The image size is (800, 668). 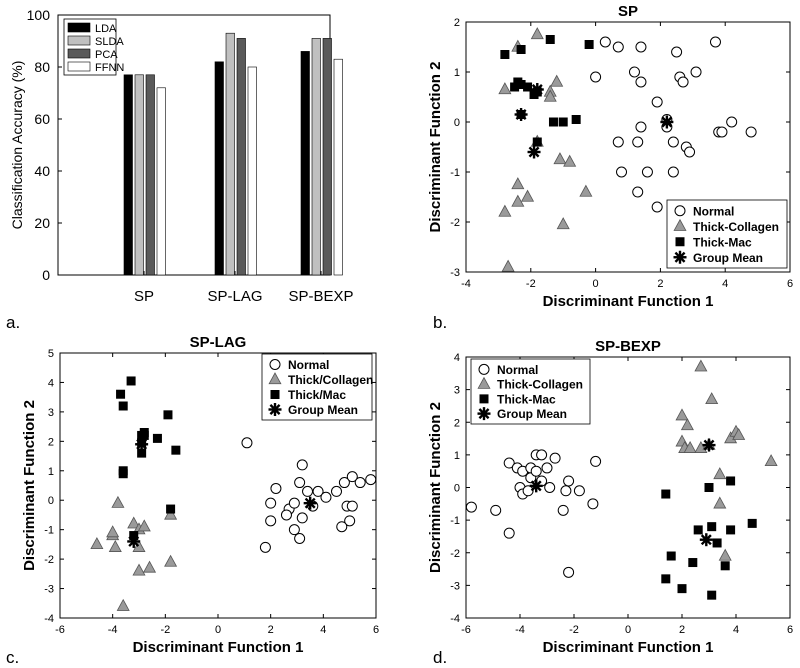 I want to click on y-tick-label: 2, so click(x=457, y=423).